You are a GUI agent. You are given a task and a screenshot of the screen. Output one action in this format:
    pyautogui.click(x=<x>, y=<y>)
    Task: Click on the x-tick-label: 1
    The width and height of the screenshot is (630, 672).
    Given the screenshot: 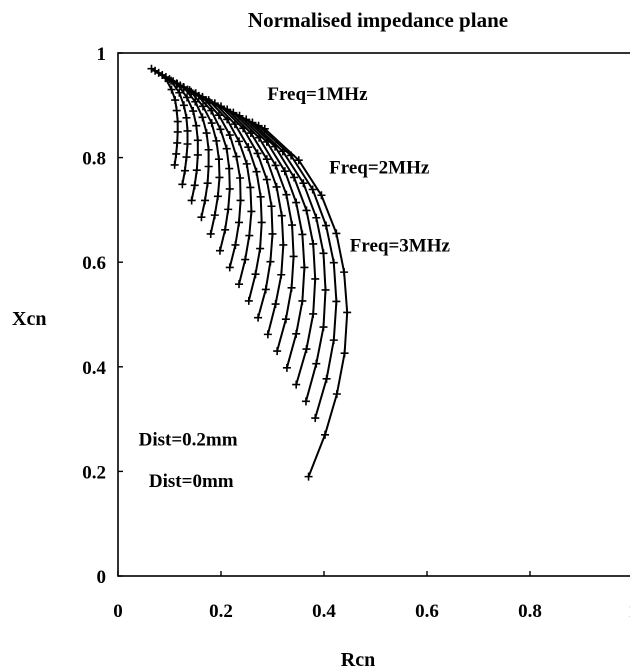 What is the action you would take?
    pyautogui.click(x=629, y=611)
    